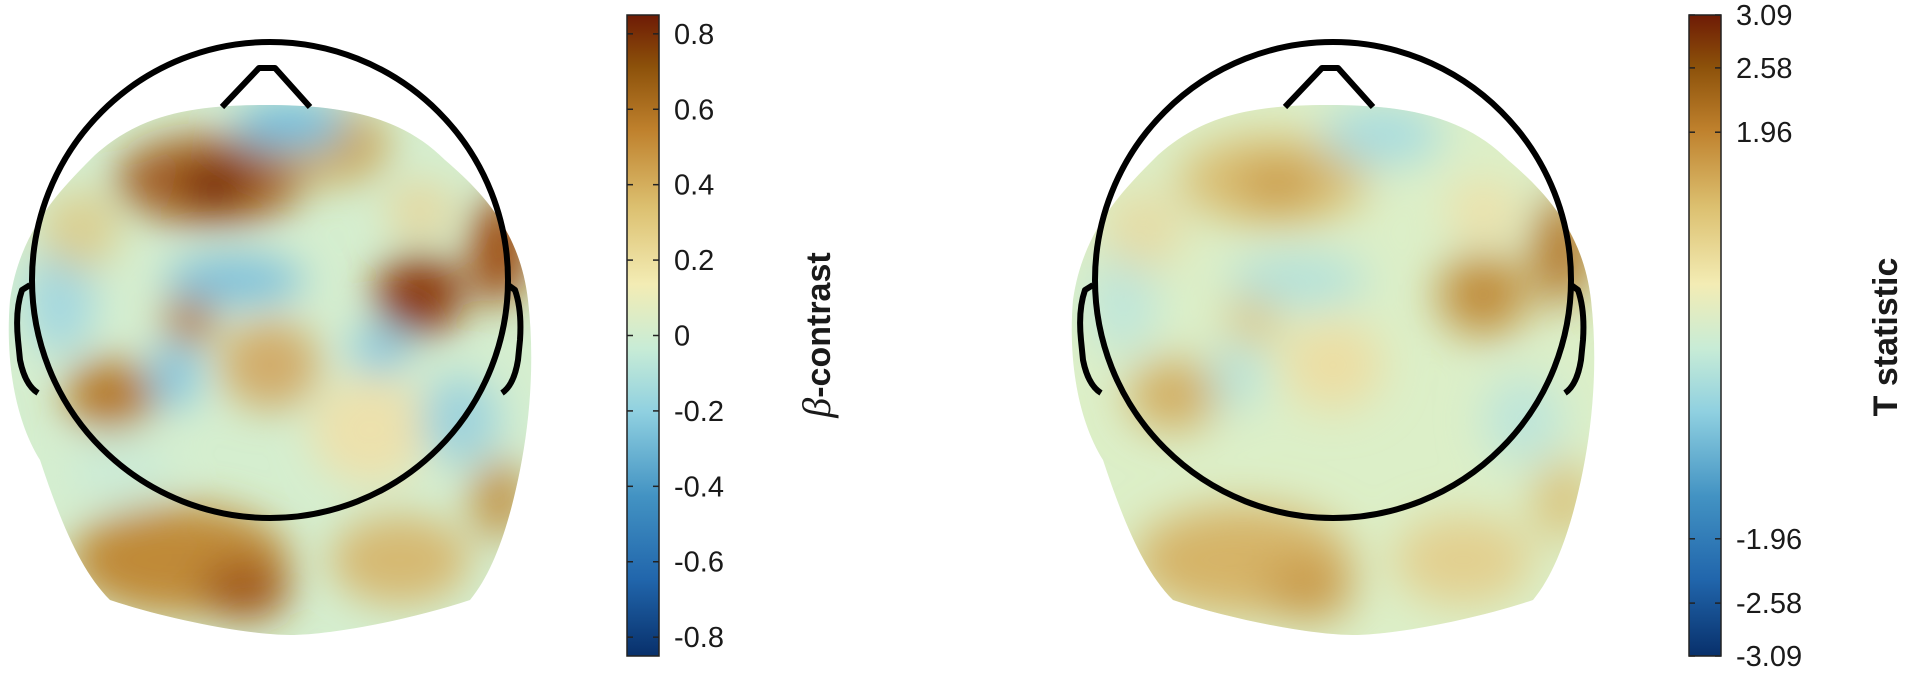  I want to click on colorbar-tick-label: 0.2, so click(694, 261).